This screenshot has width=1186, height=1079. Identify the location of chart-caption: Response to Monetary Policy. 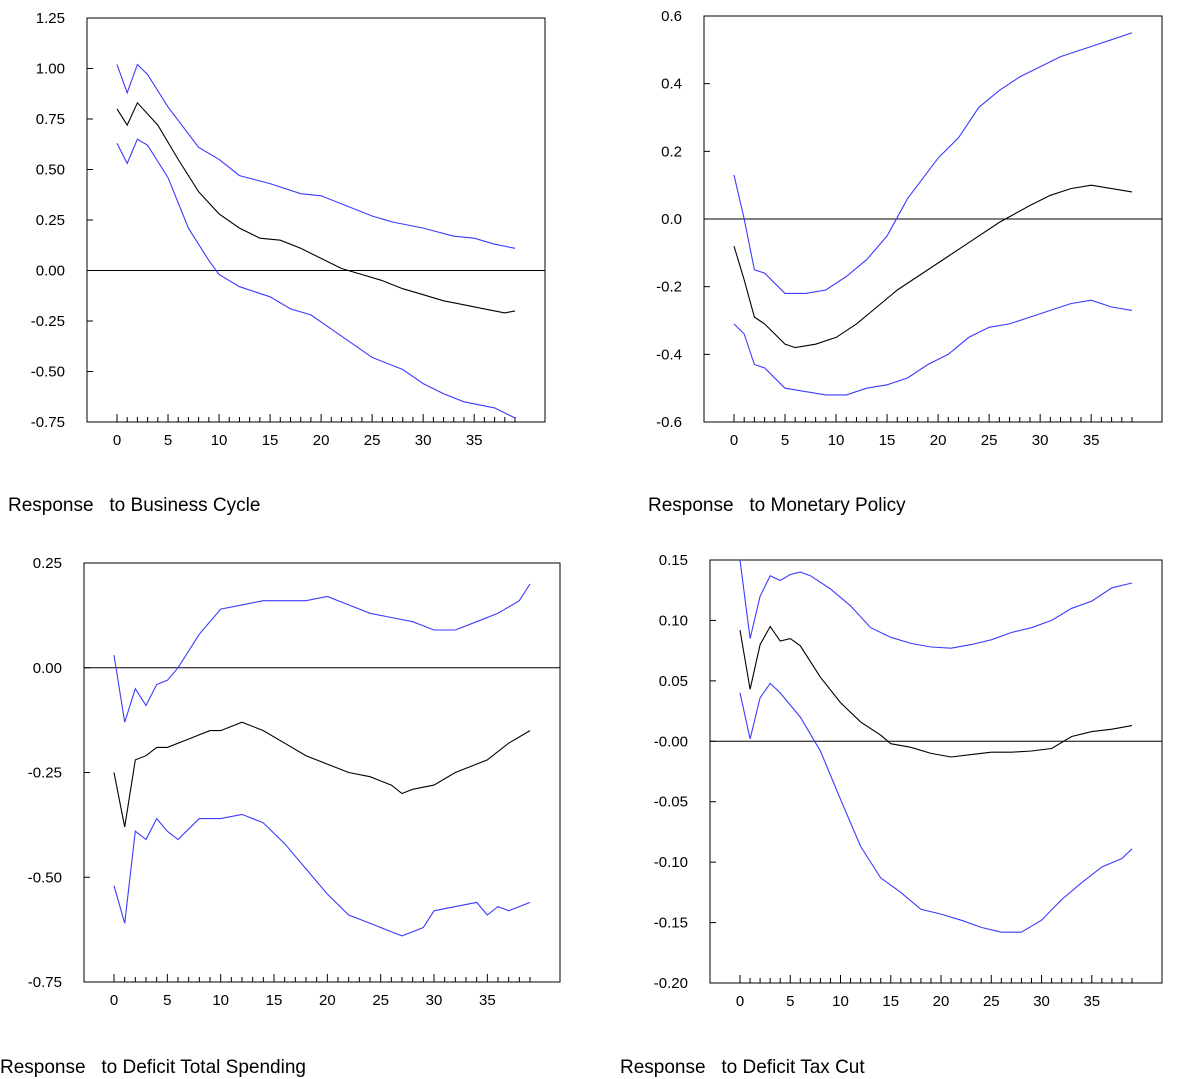
(777, 505).